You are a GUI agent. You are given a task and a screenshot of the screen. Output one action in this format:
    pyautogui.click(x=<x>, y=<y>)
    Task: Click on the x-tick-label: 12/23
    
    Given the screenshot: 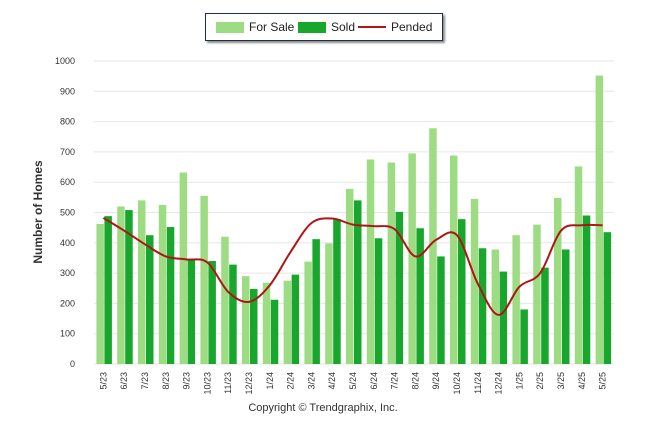 What is the action you would take?
    pyautogui.click(x=249, y=383)
    